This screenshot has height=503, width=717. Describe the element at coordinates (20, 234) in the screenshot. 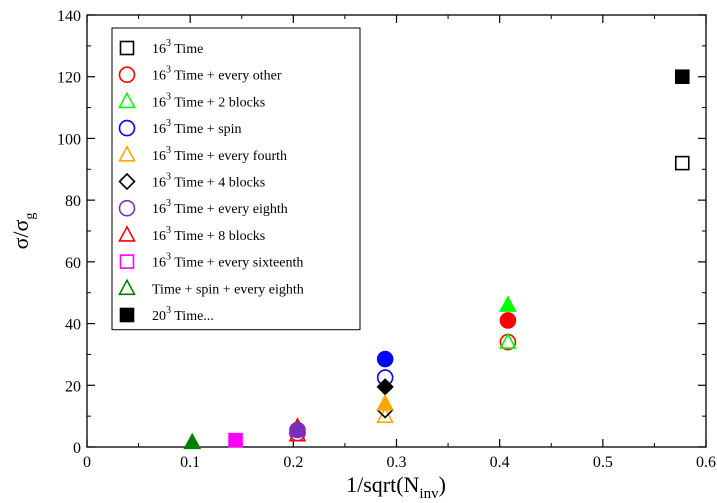

I see `y-axis-label-main: σ/σ` at that location.